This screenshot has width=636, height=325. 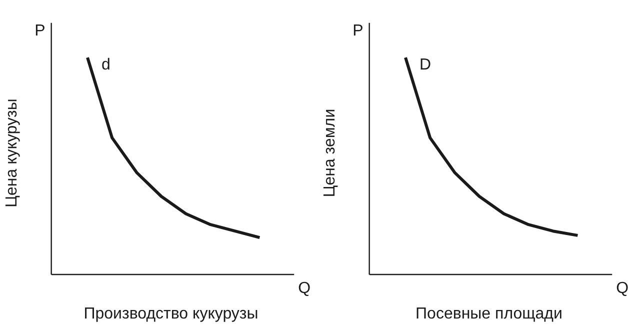 I want to click on y-axis-title: Цена земли, so click(x=330, y=153).